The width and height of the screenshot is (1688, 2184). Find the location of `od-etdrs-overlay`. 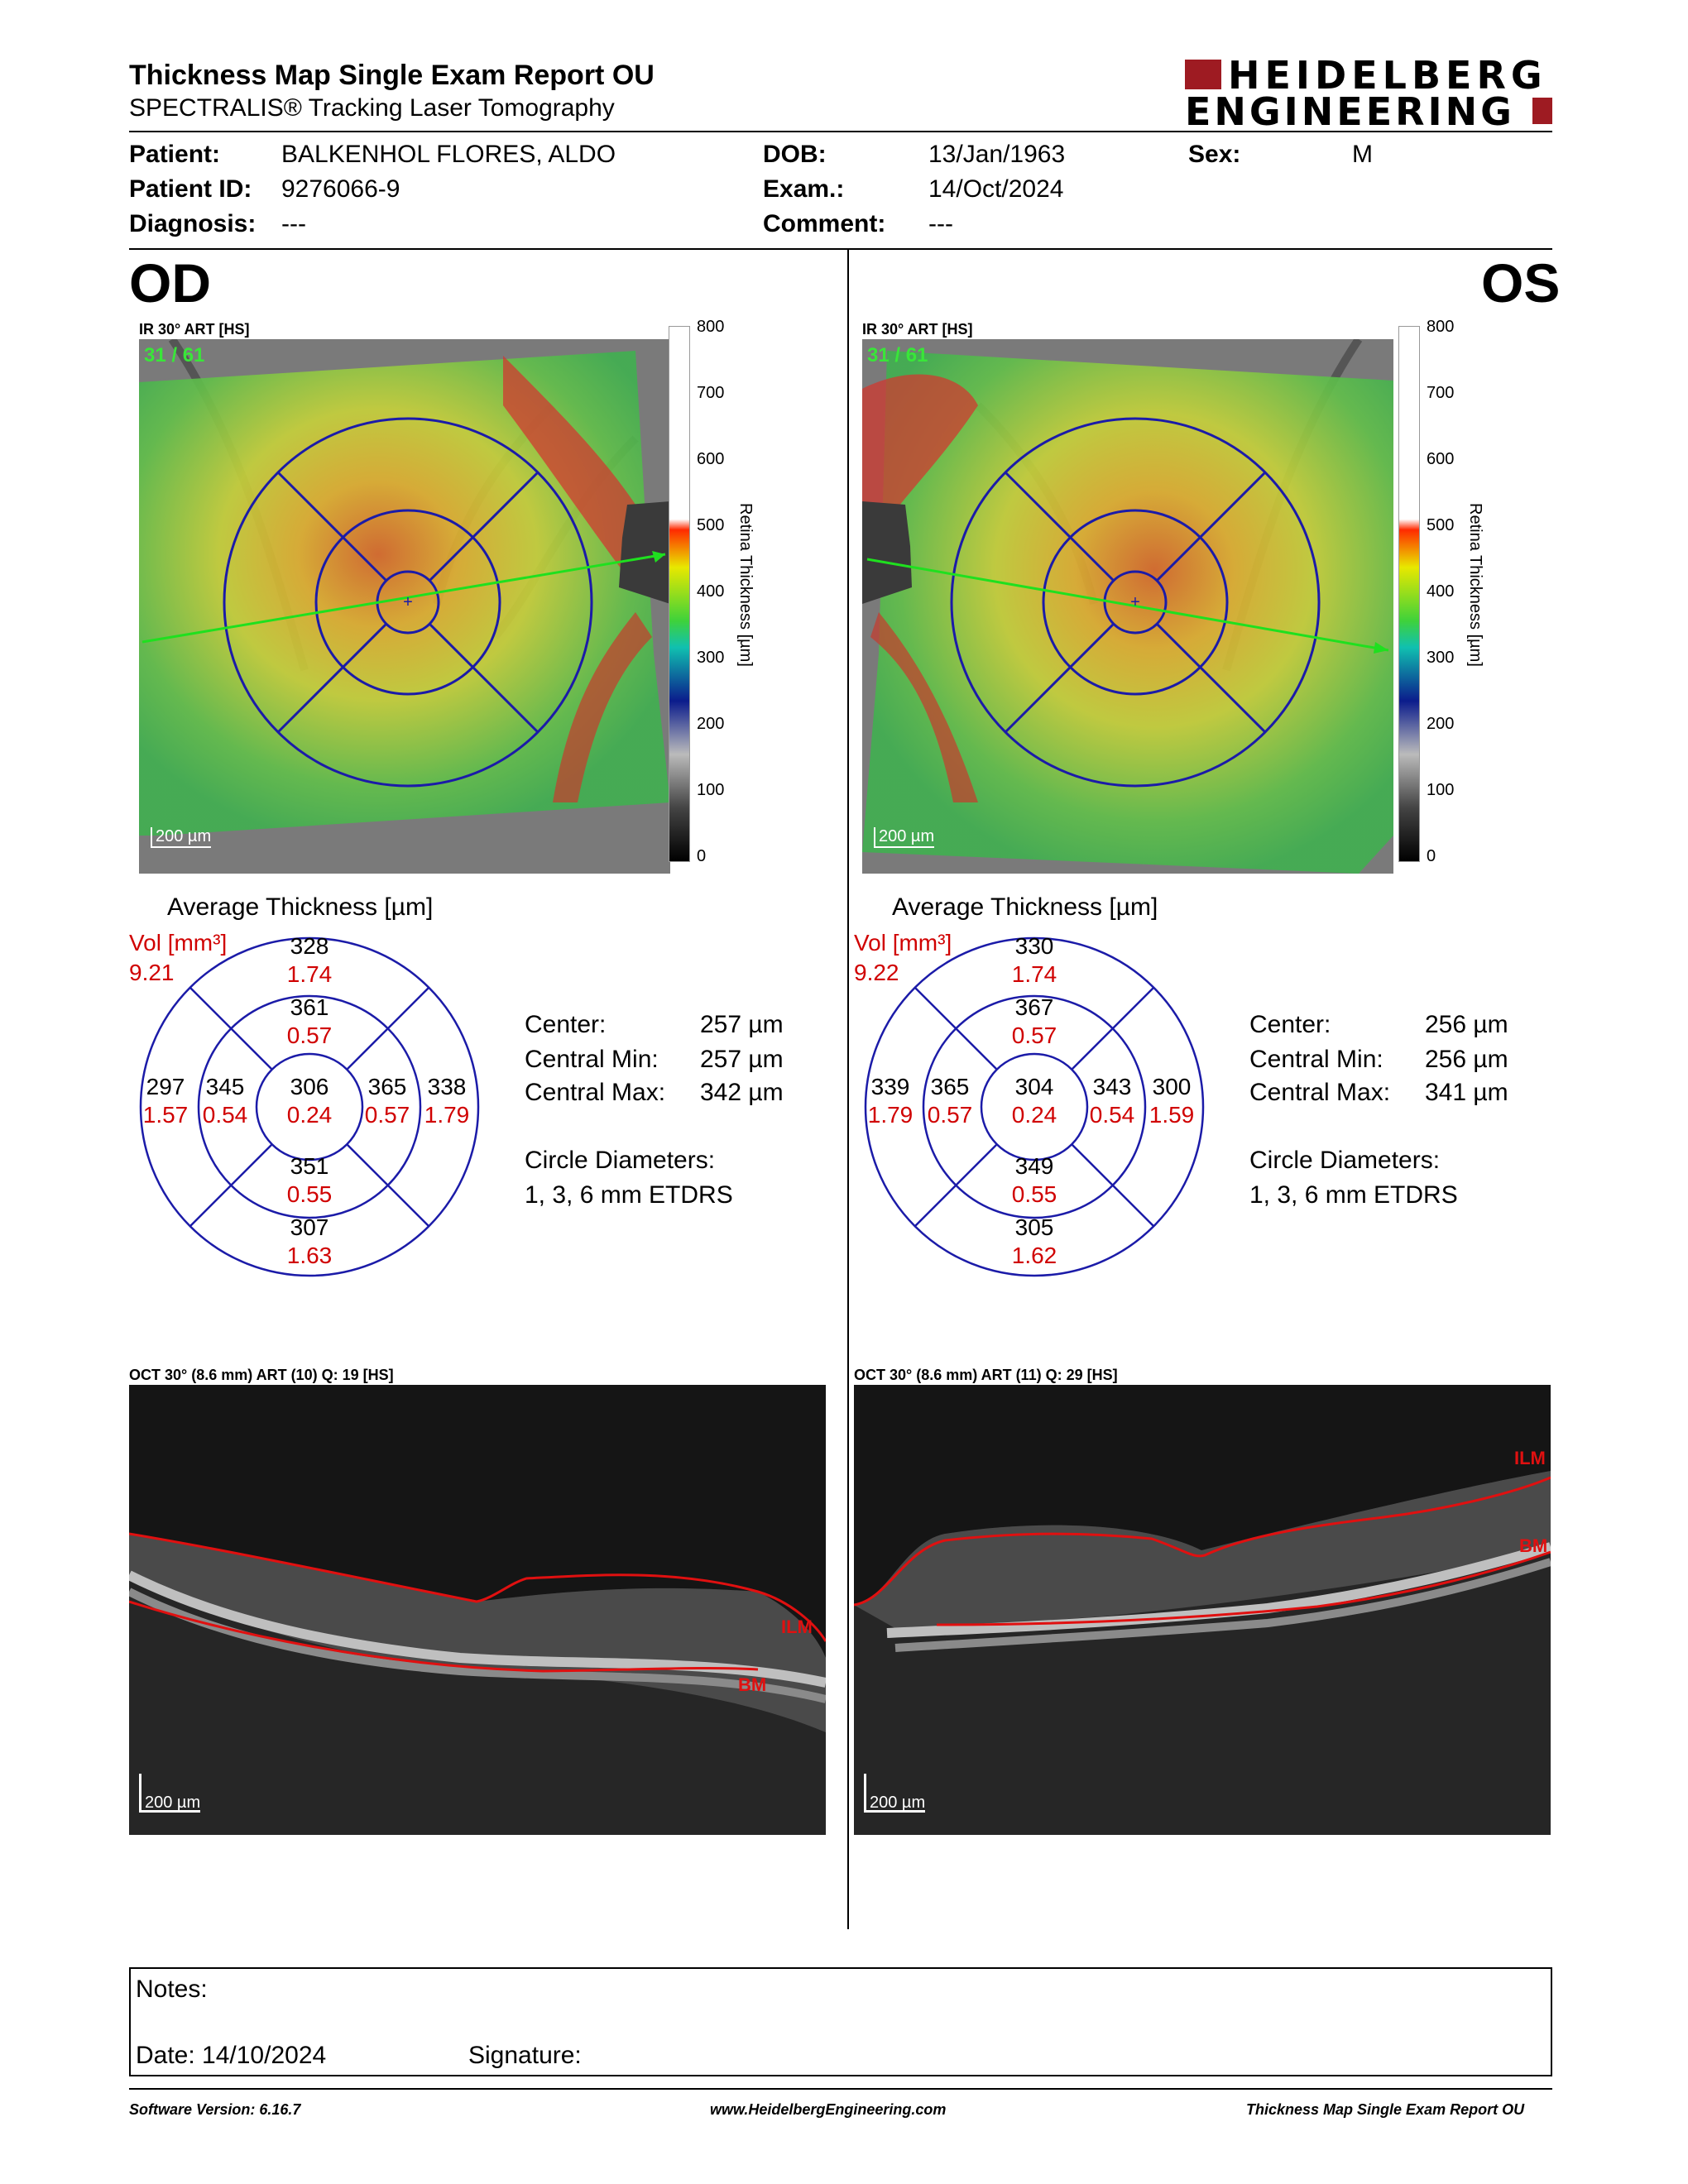

od-etdrs-overlay is located at coordinates (408, 602).